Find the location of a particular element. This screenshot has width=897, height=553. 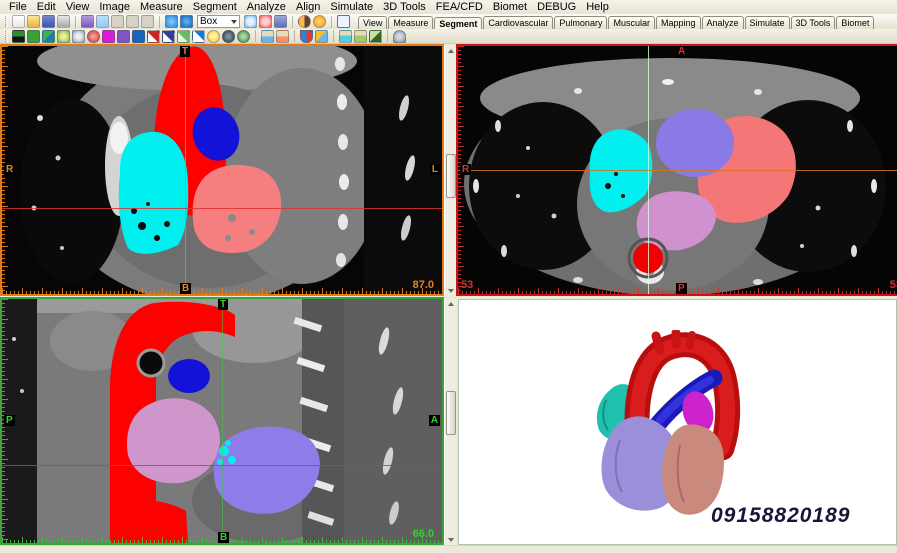

tab-muscular: Muscular is located at coordinates (631, 22).